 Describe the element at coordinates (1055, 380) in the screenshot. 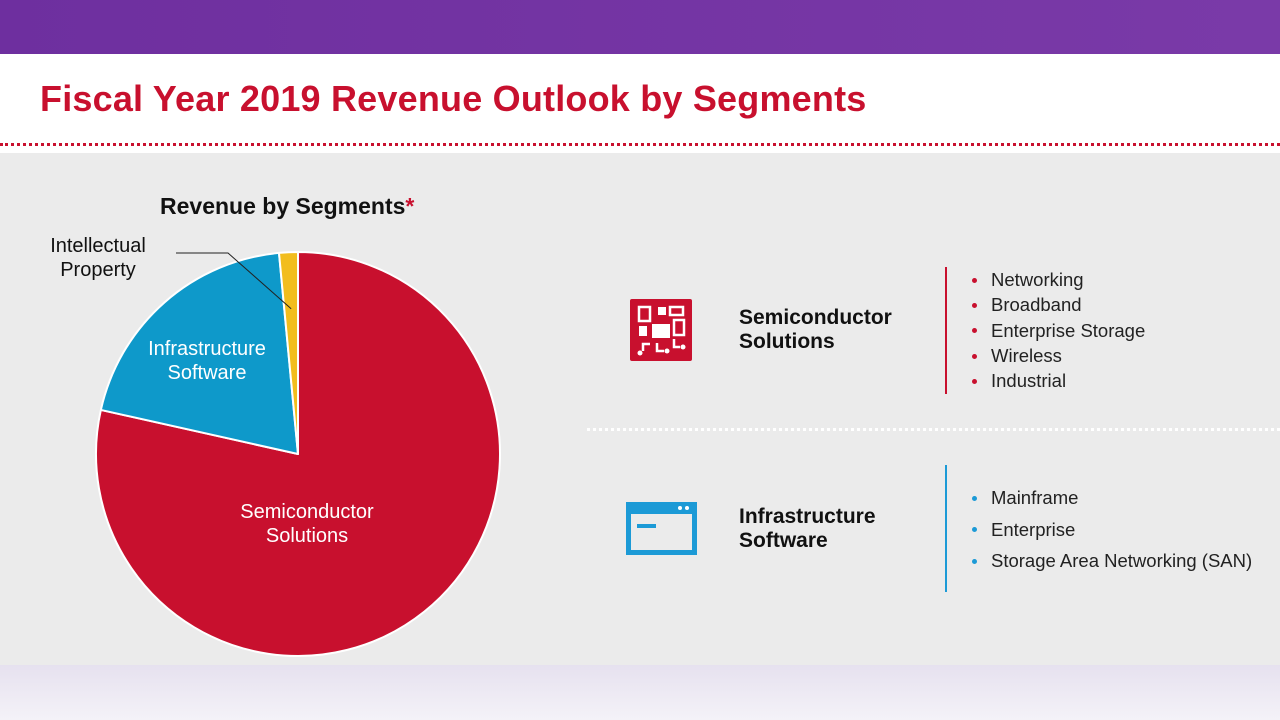

I see `list-item: Industrial` at that location.